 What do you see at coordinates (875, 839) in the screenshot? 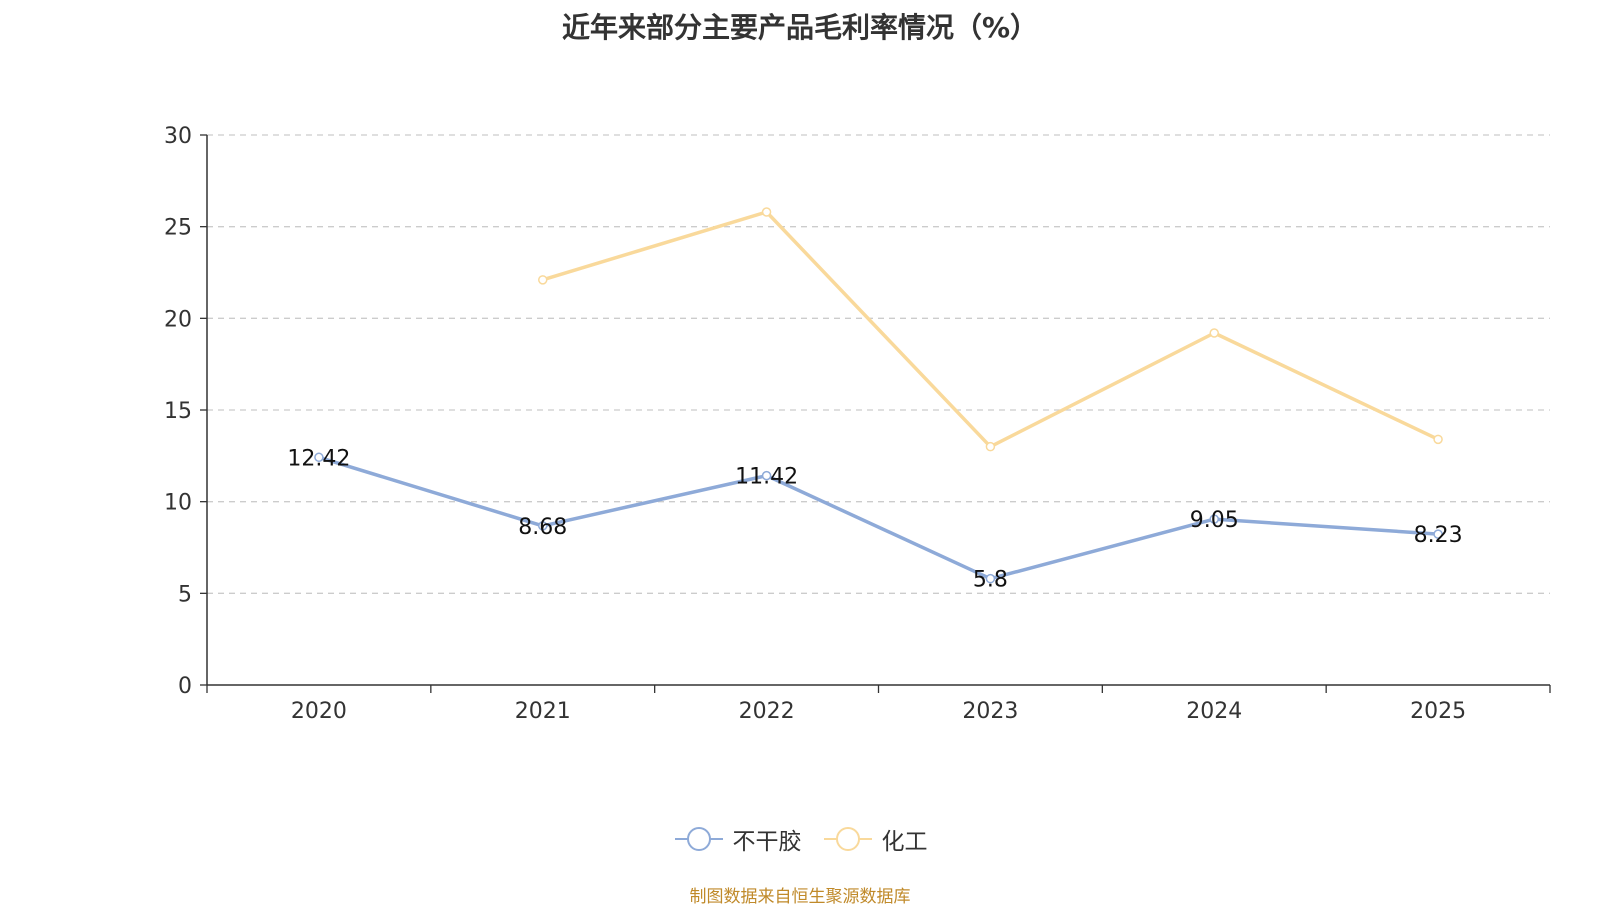
I see `legend-item: 化工` at bounding box center [875, 839].